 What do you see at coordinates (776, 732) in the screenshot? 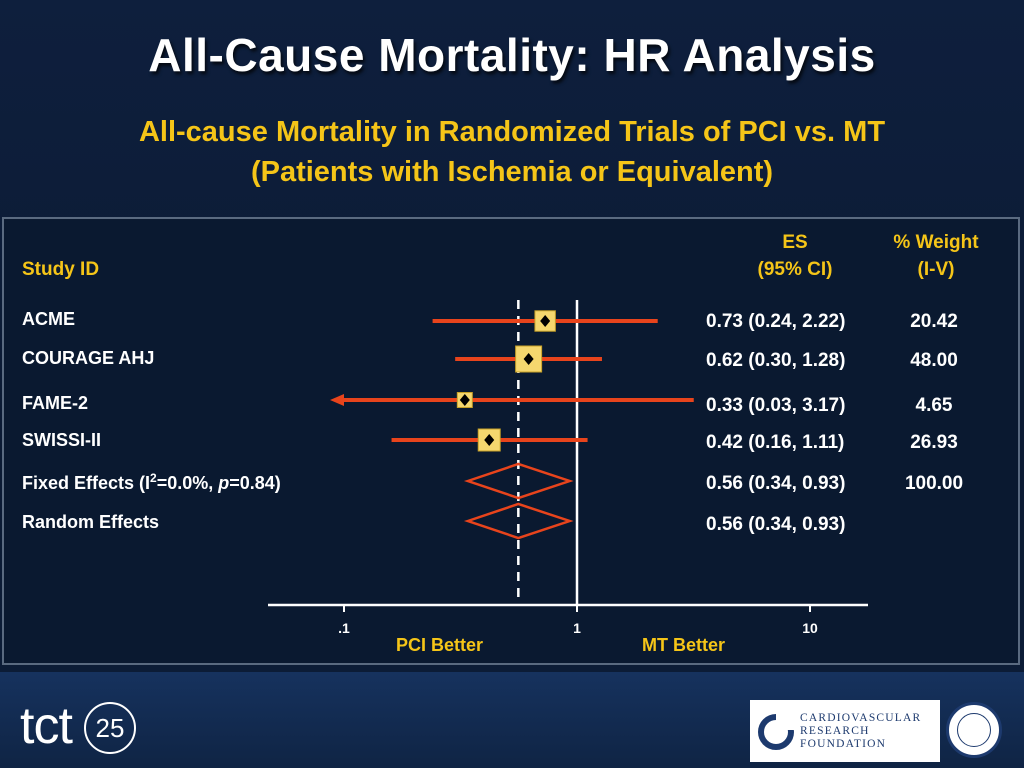
I see `crf-logo-icon` at bounding box center [776, 732].